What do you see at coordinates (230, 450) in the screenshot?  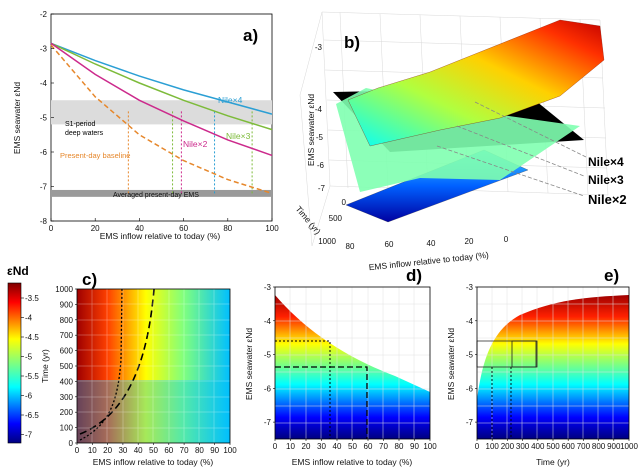 I see `c-xtick-10: 100` at bounding box center [230, 450].